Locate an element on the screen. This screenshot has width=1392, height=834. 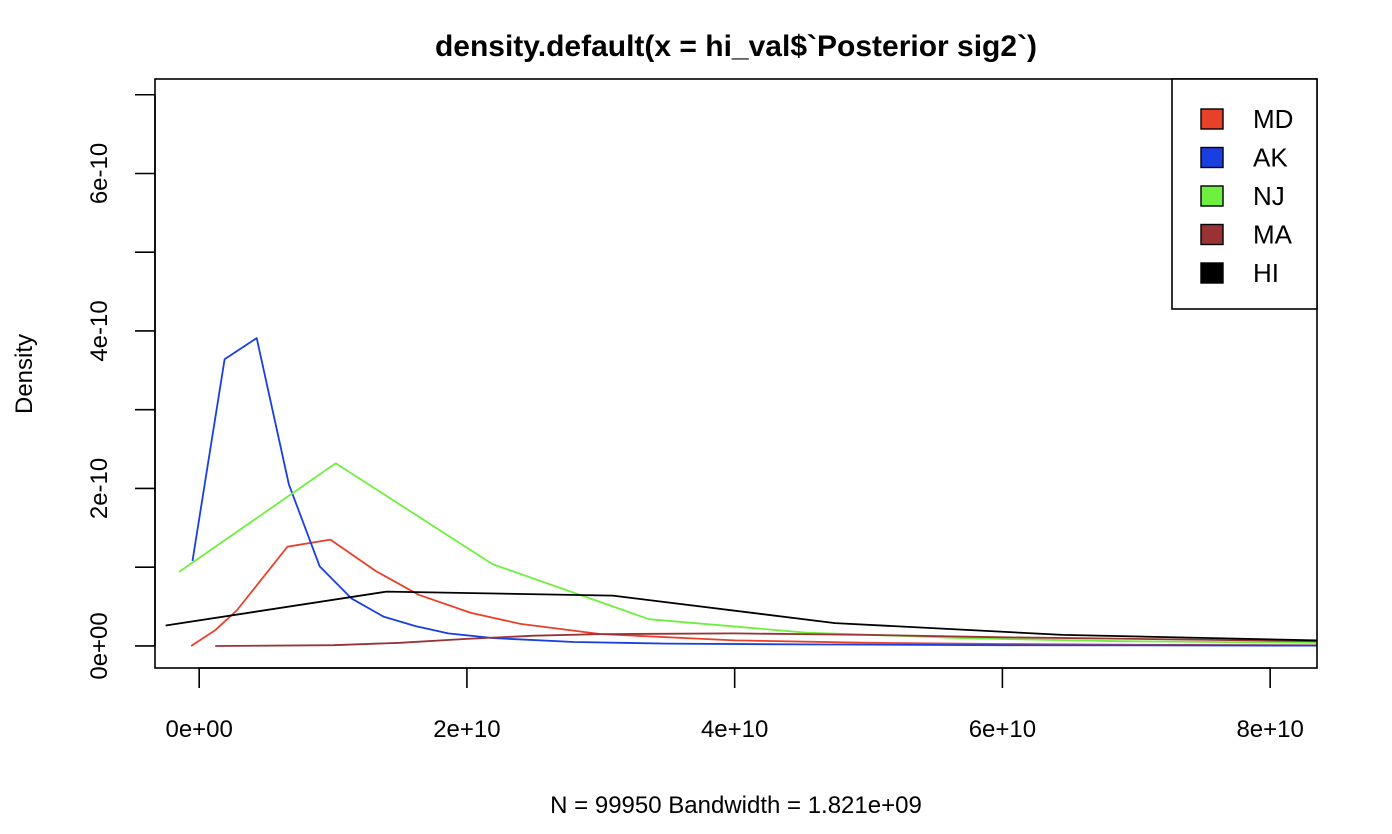
legend-swatch-ma is located at coordinates (1212, 234).